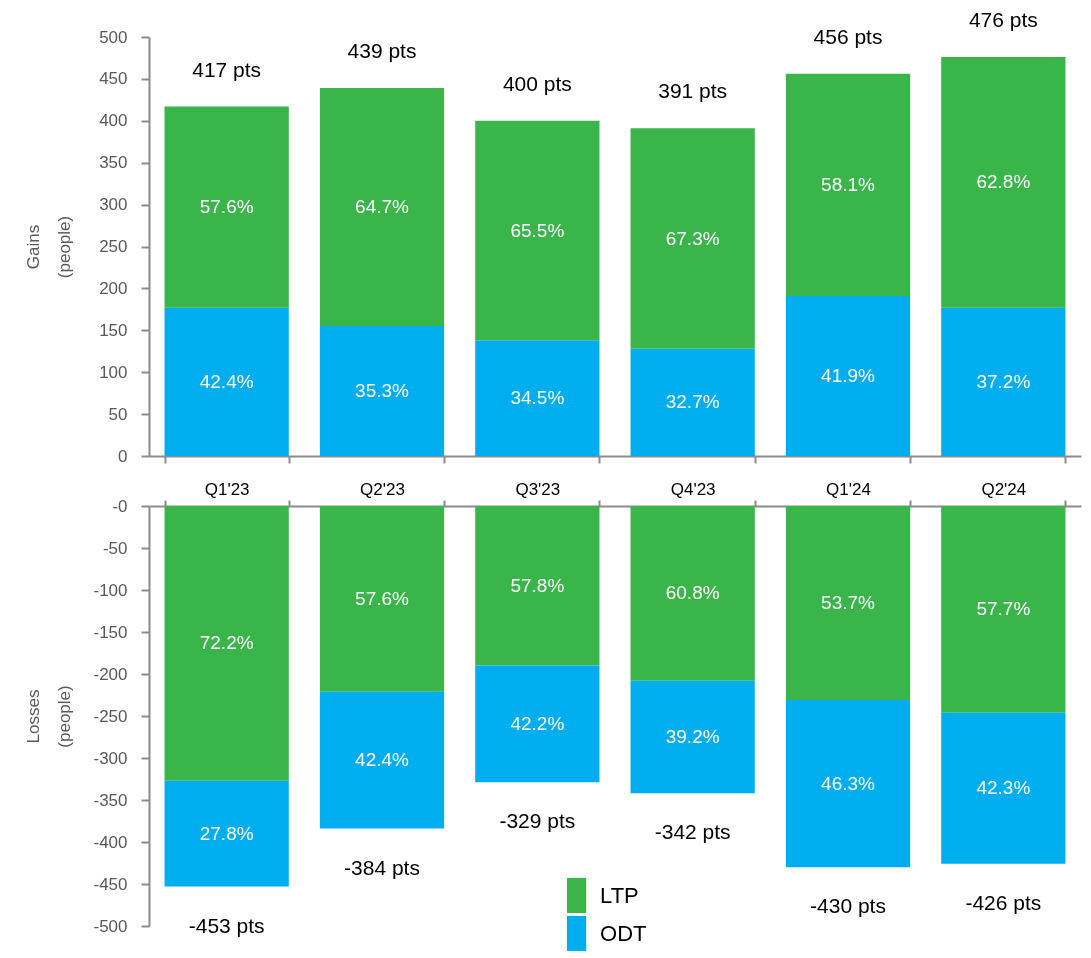 Image resolution: width=1091 pixels, height=958 pixels. I want to click on annotation: 39.2%, so click(692, 736).